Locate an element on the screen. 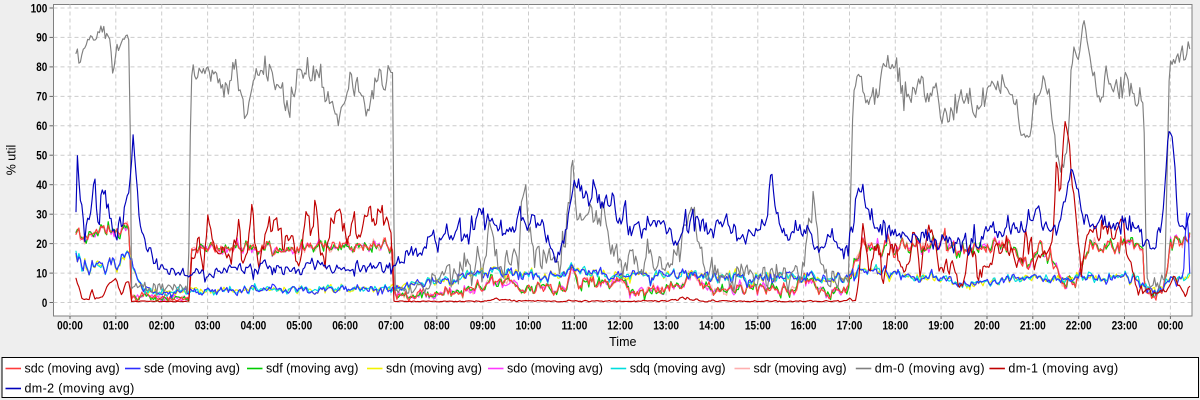  svg-text: sdc (moving avg) is located at coordinates (72, 369).